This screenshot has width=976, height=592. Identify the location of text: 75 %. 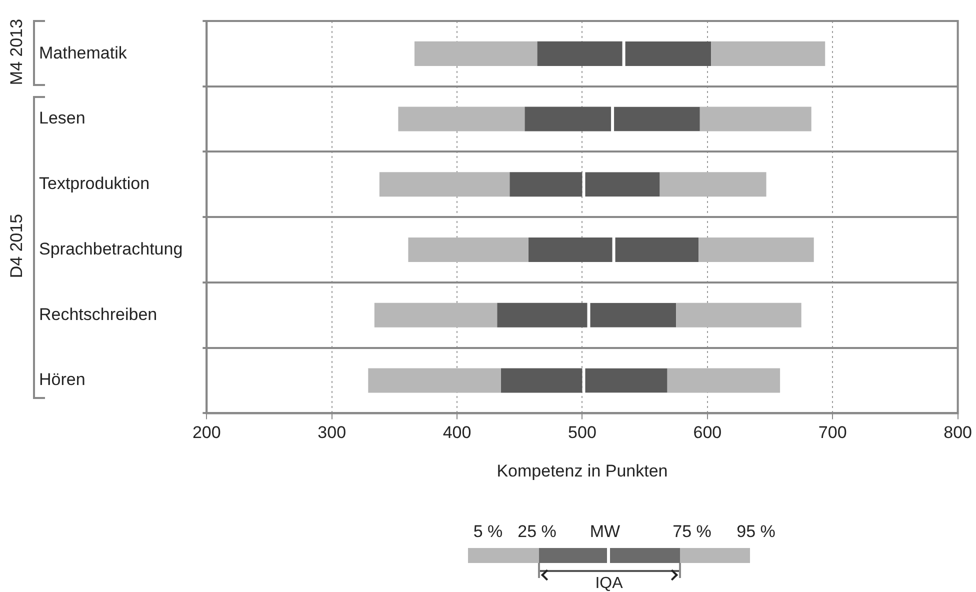
(692, 532).